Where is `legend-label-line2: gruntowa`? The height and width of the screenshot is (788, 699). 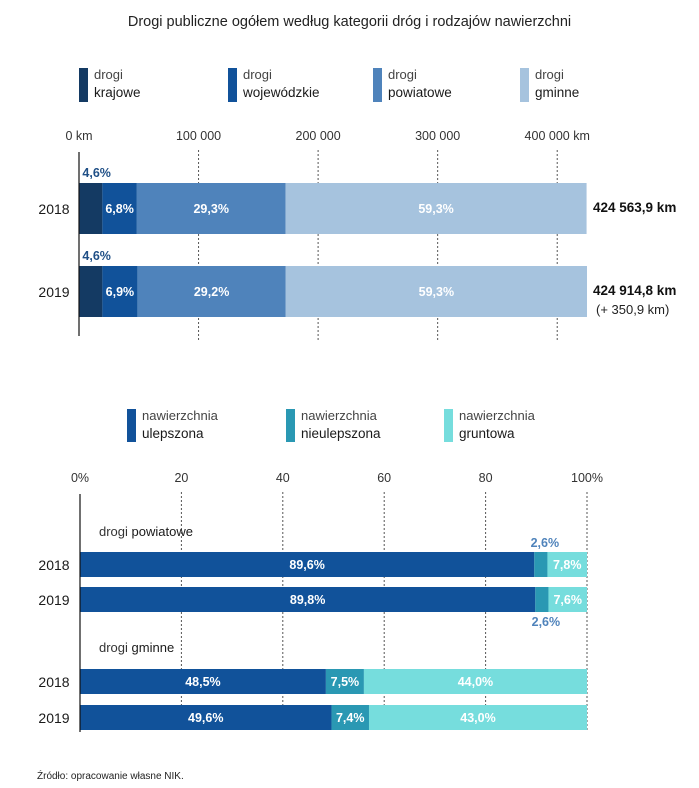
legend-label-line2: gruntowa is located at coordinates (487, 433).